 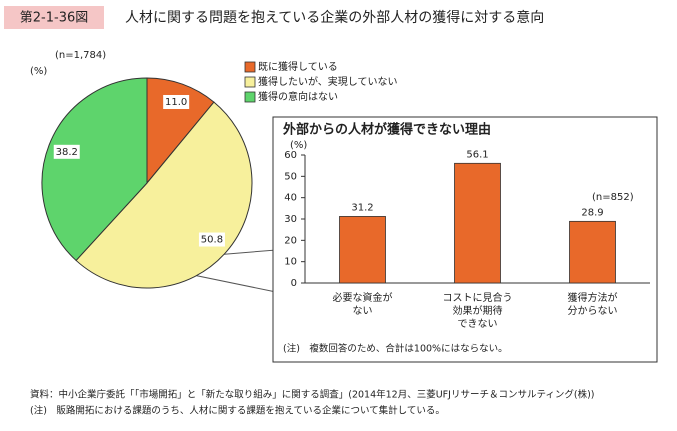 I want to click on x-tick-label: 分からない, so click(x=593, y=311).